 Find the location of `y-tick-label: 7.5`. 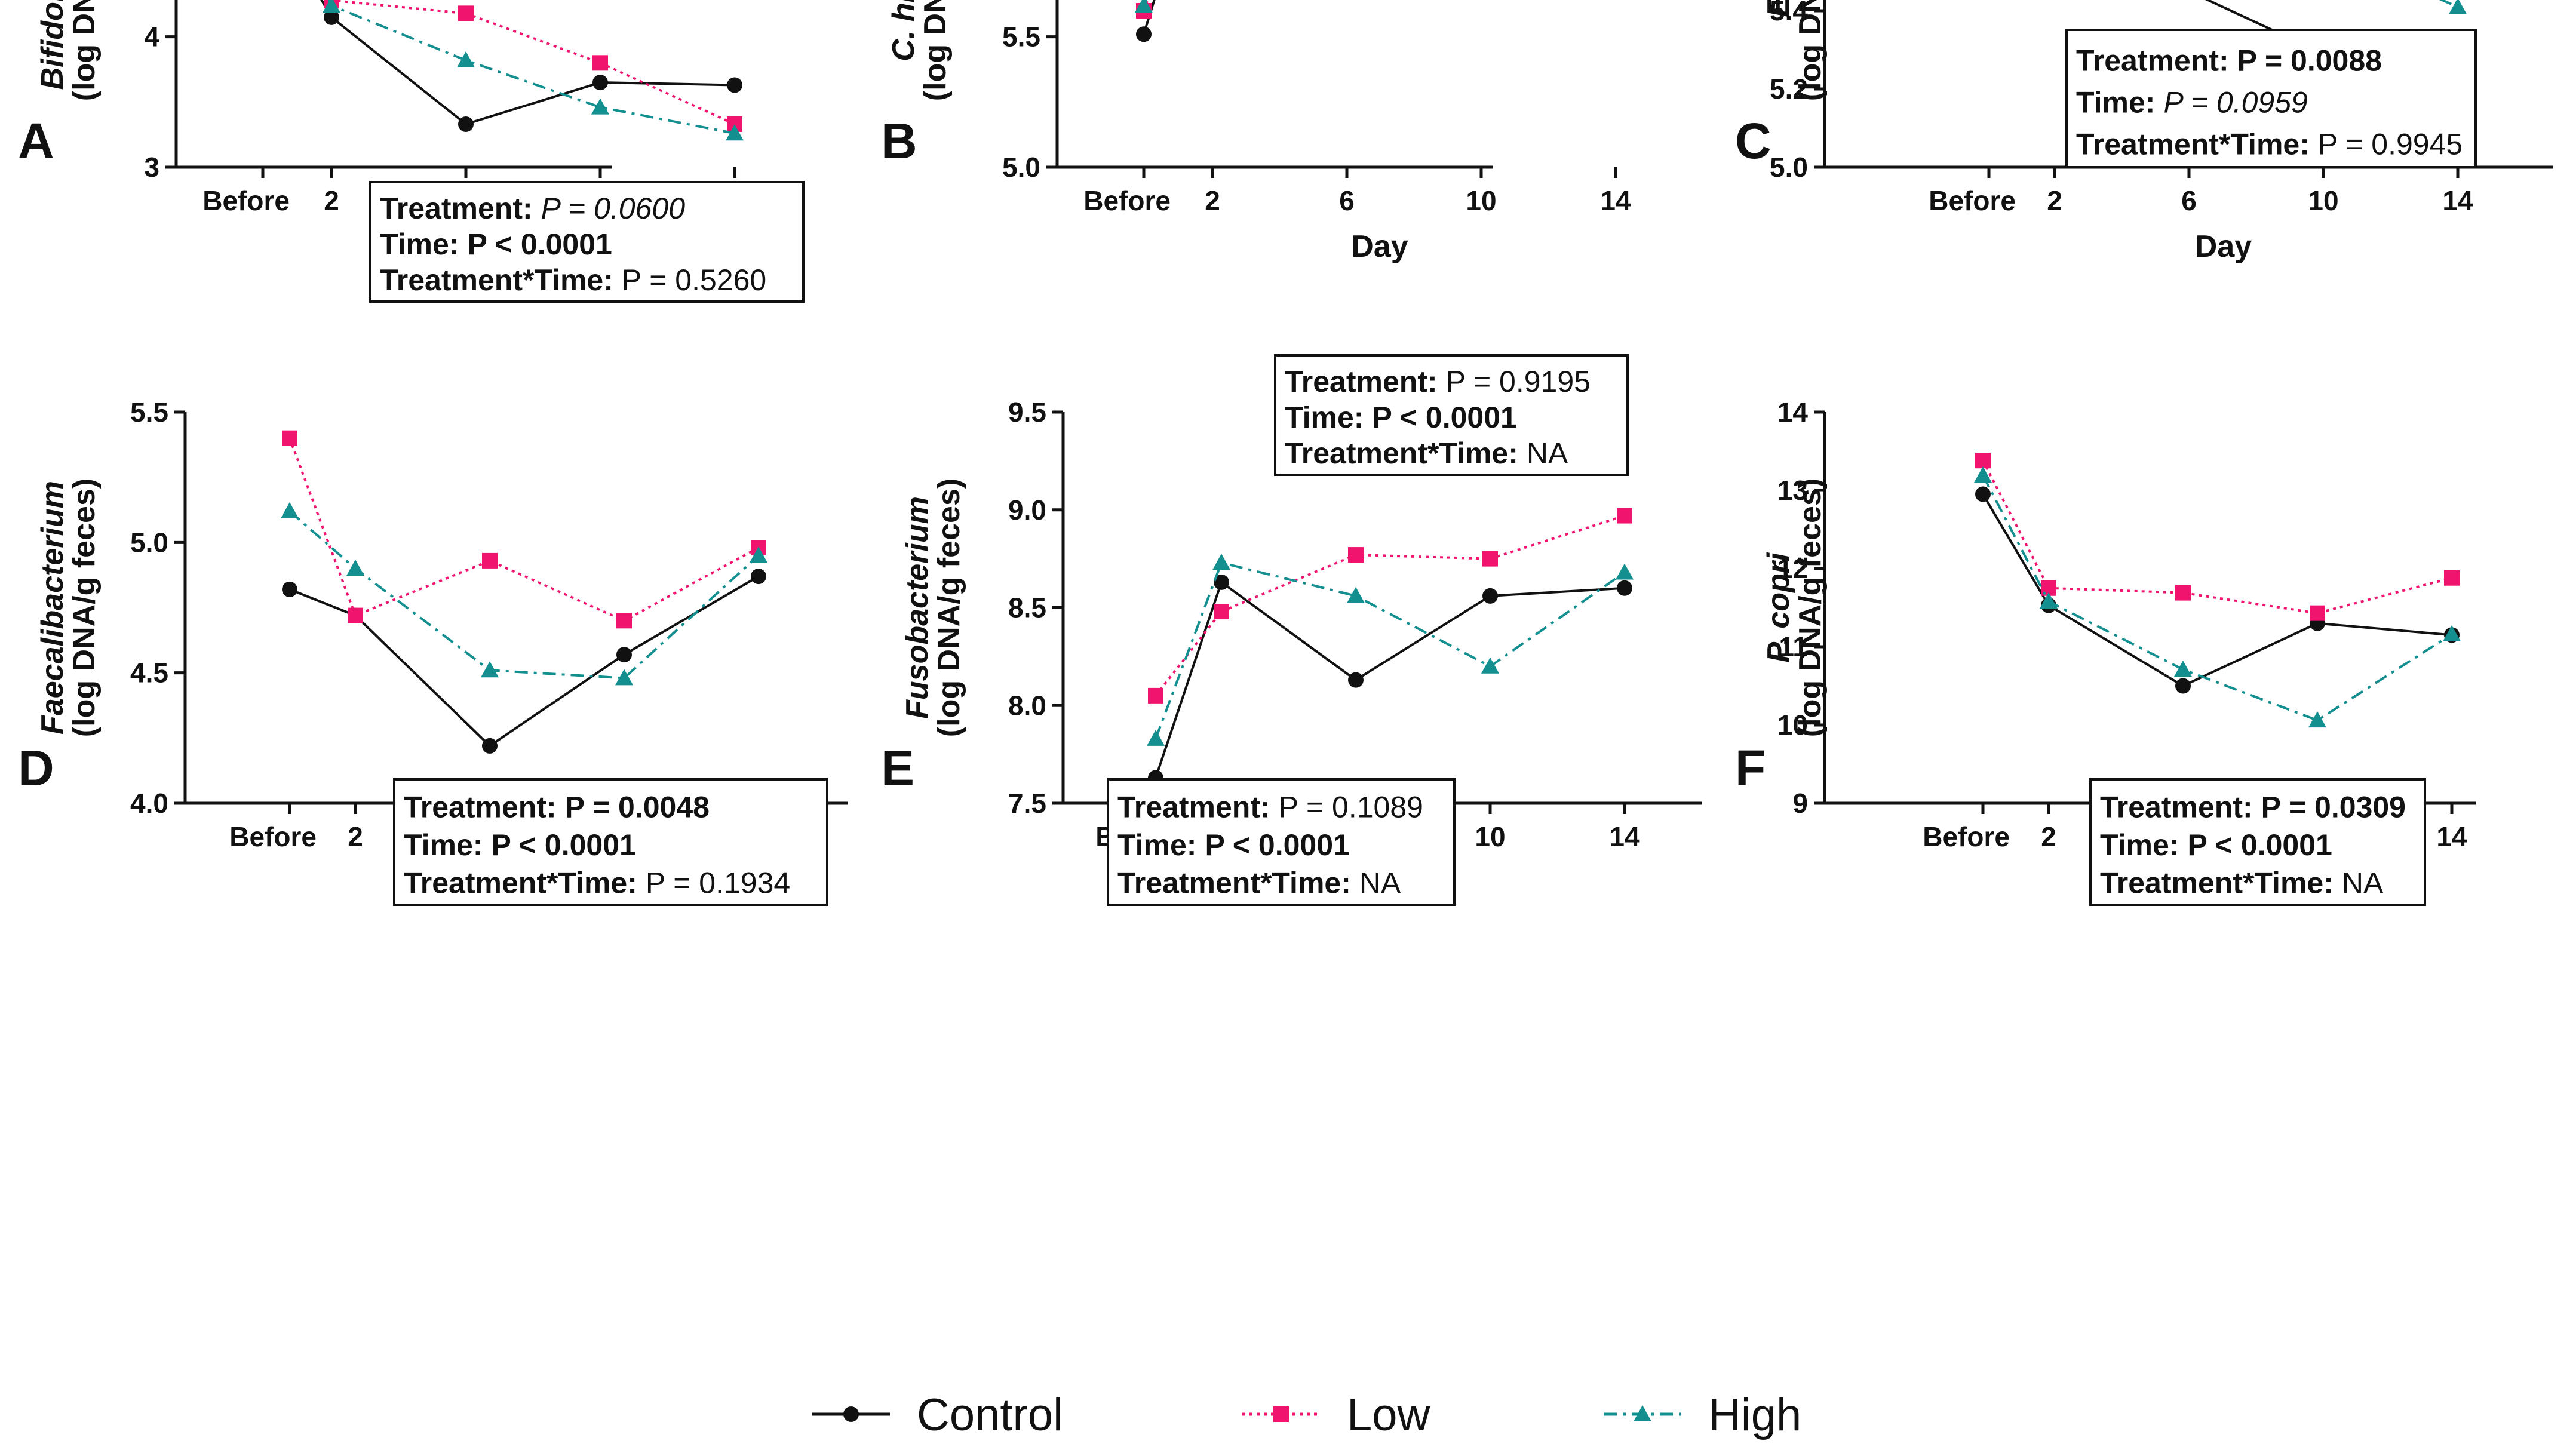

y-tick-label: 7.5 is located at coordinates (1027, 803).